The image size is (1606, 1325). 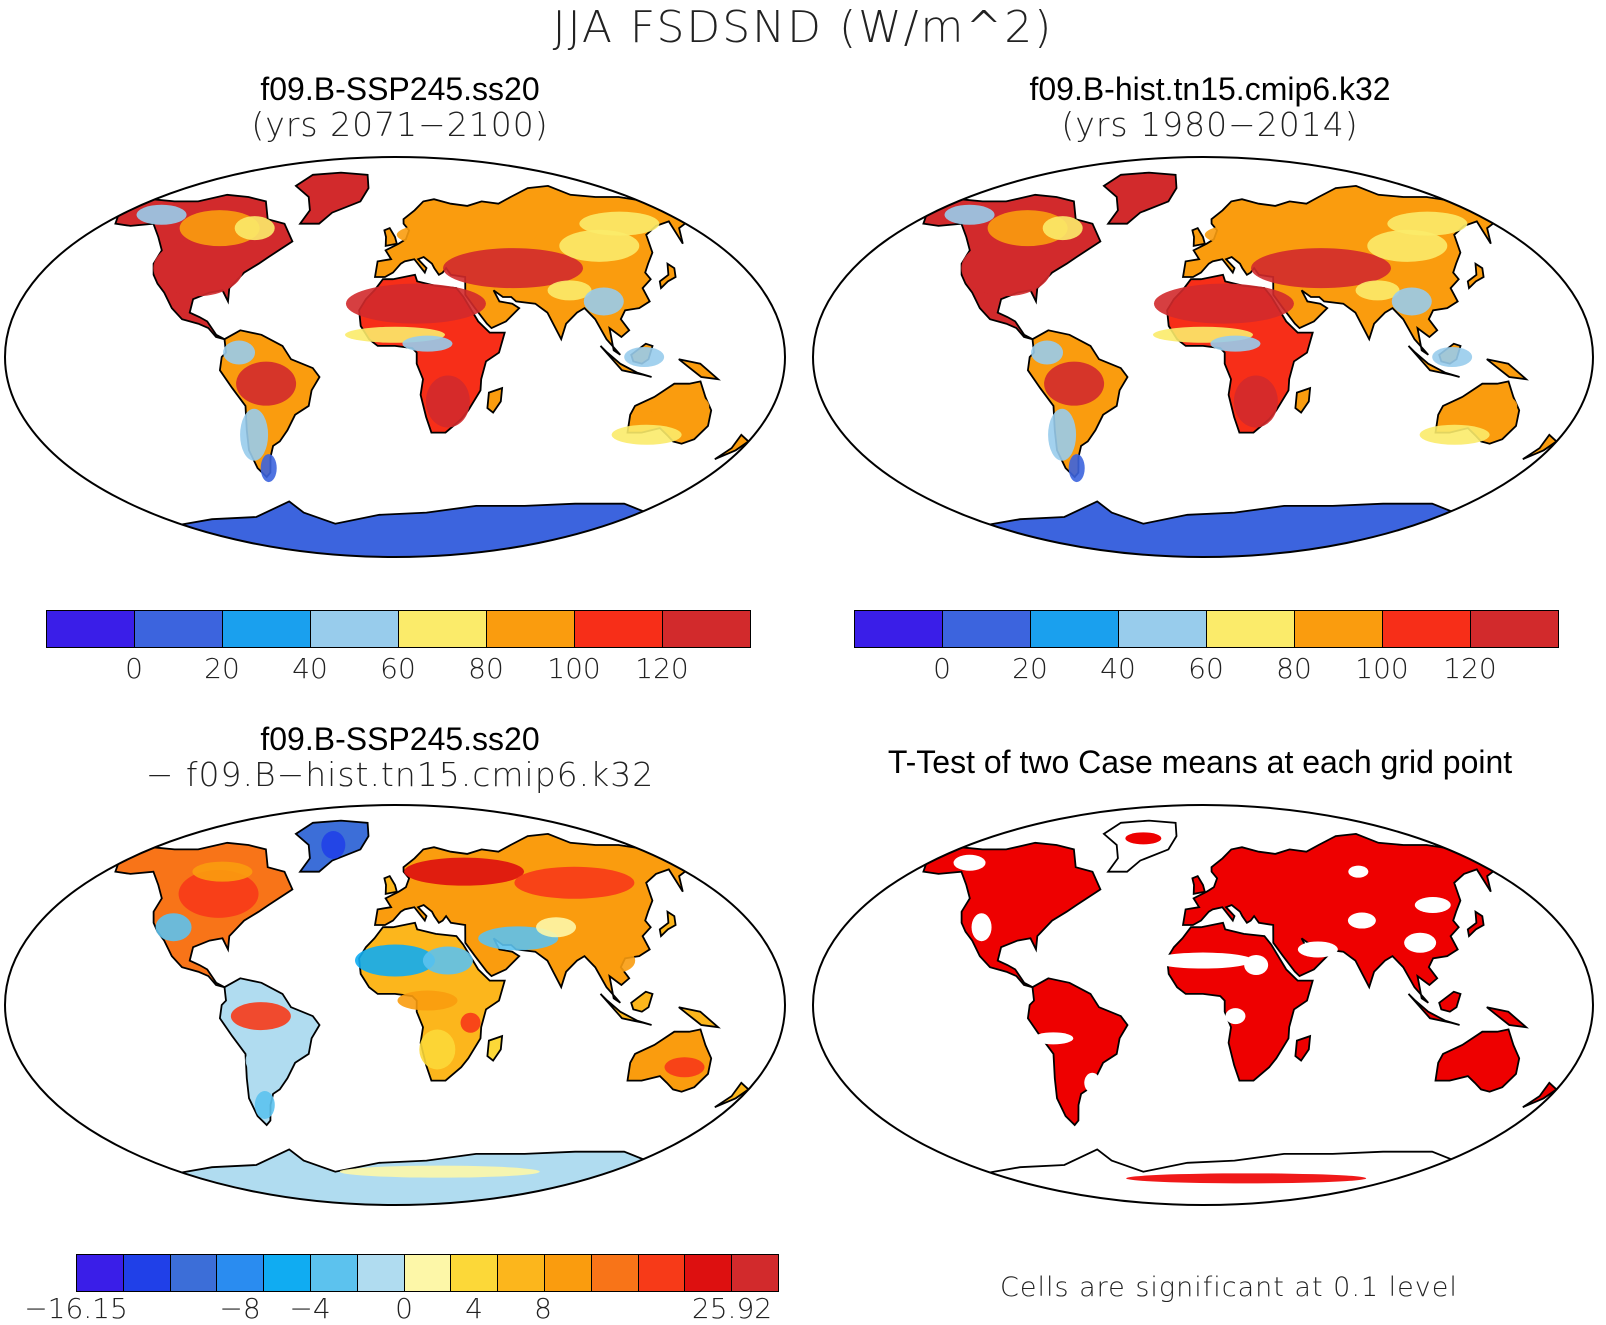 What do you see at coordinates (240, 1308) in the screenshot?
I see `colorbar-tick-label: −8` at bounding box center [240, 1308].